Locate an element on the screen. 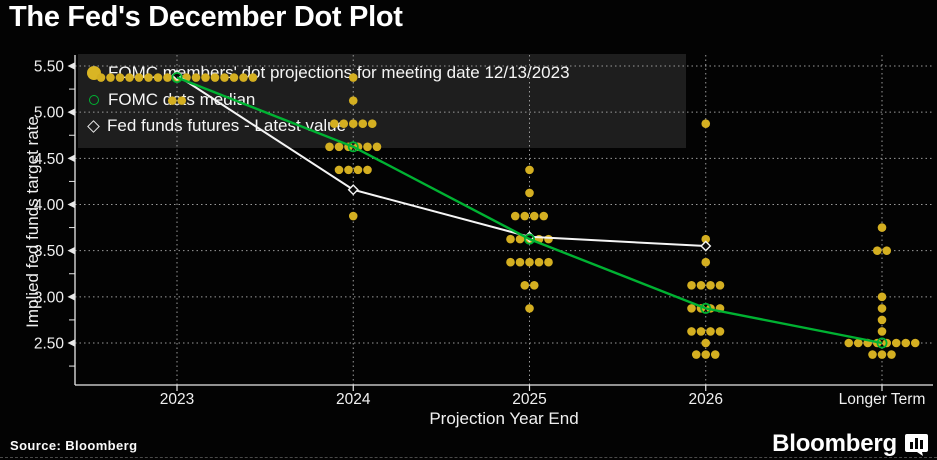  bloomberg-logo: Bloomberg is located at coordinates (850, 444).